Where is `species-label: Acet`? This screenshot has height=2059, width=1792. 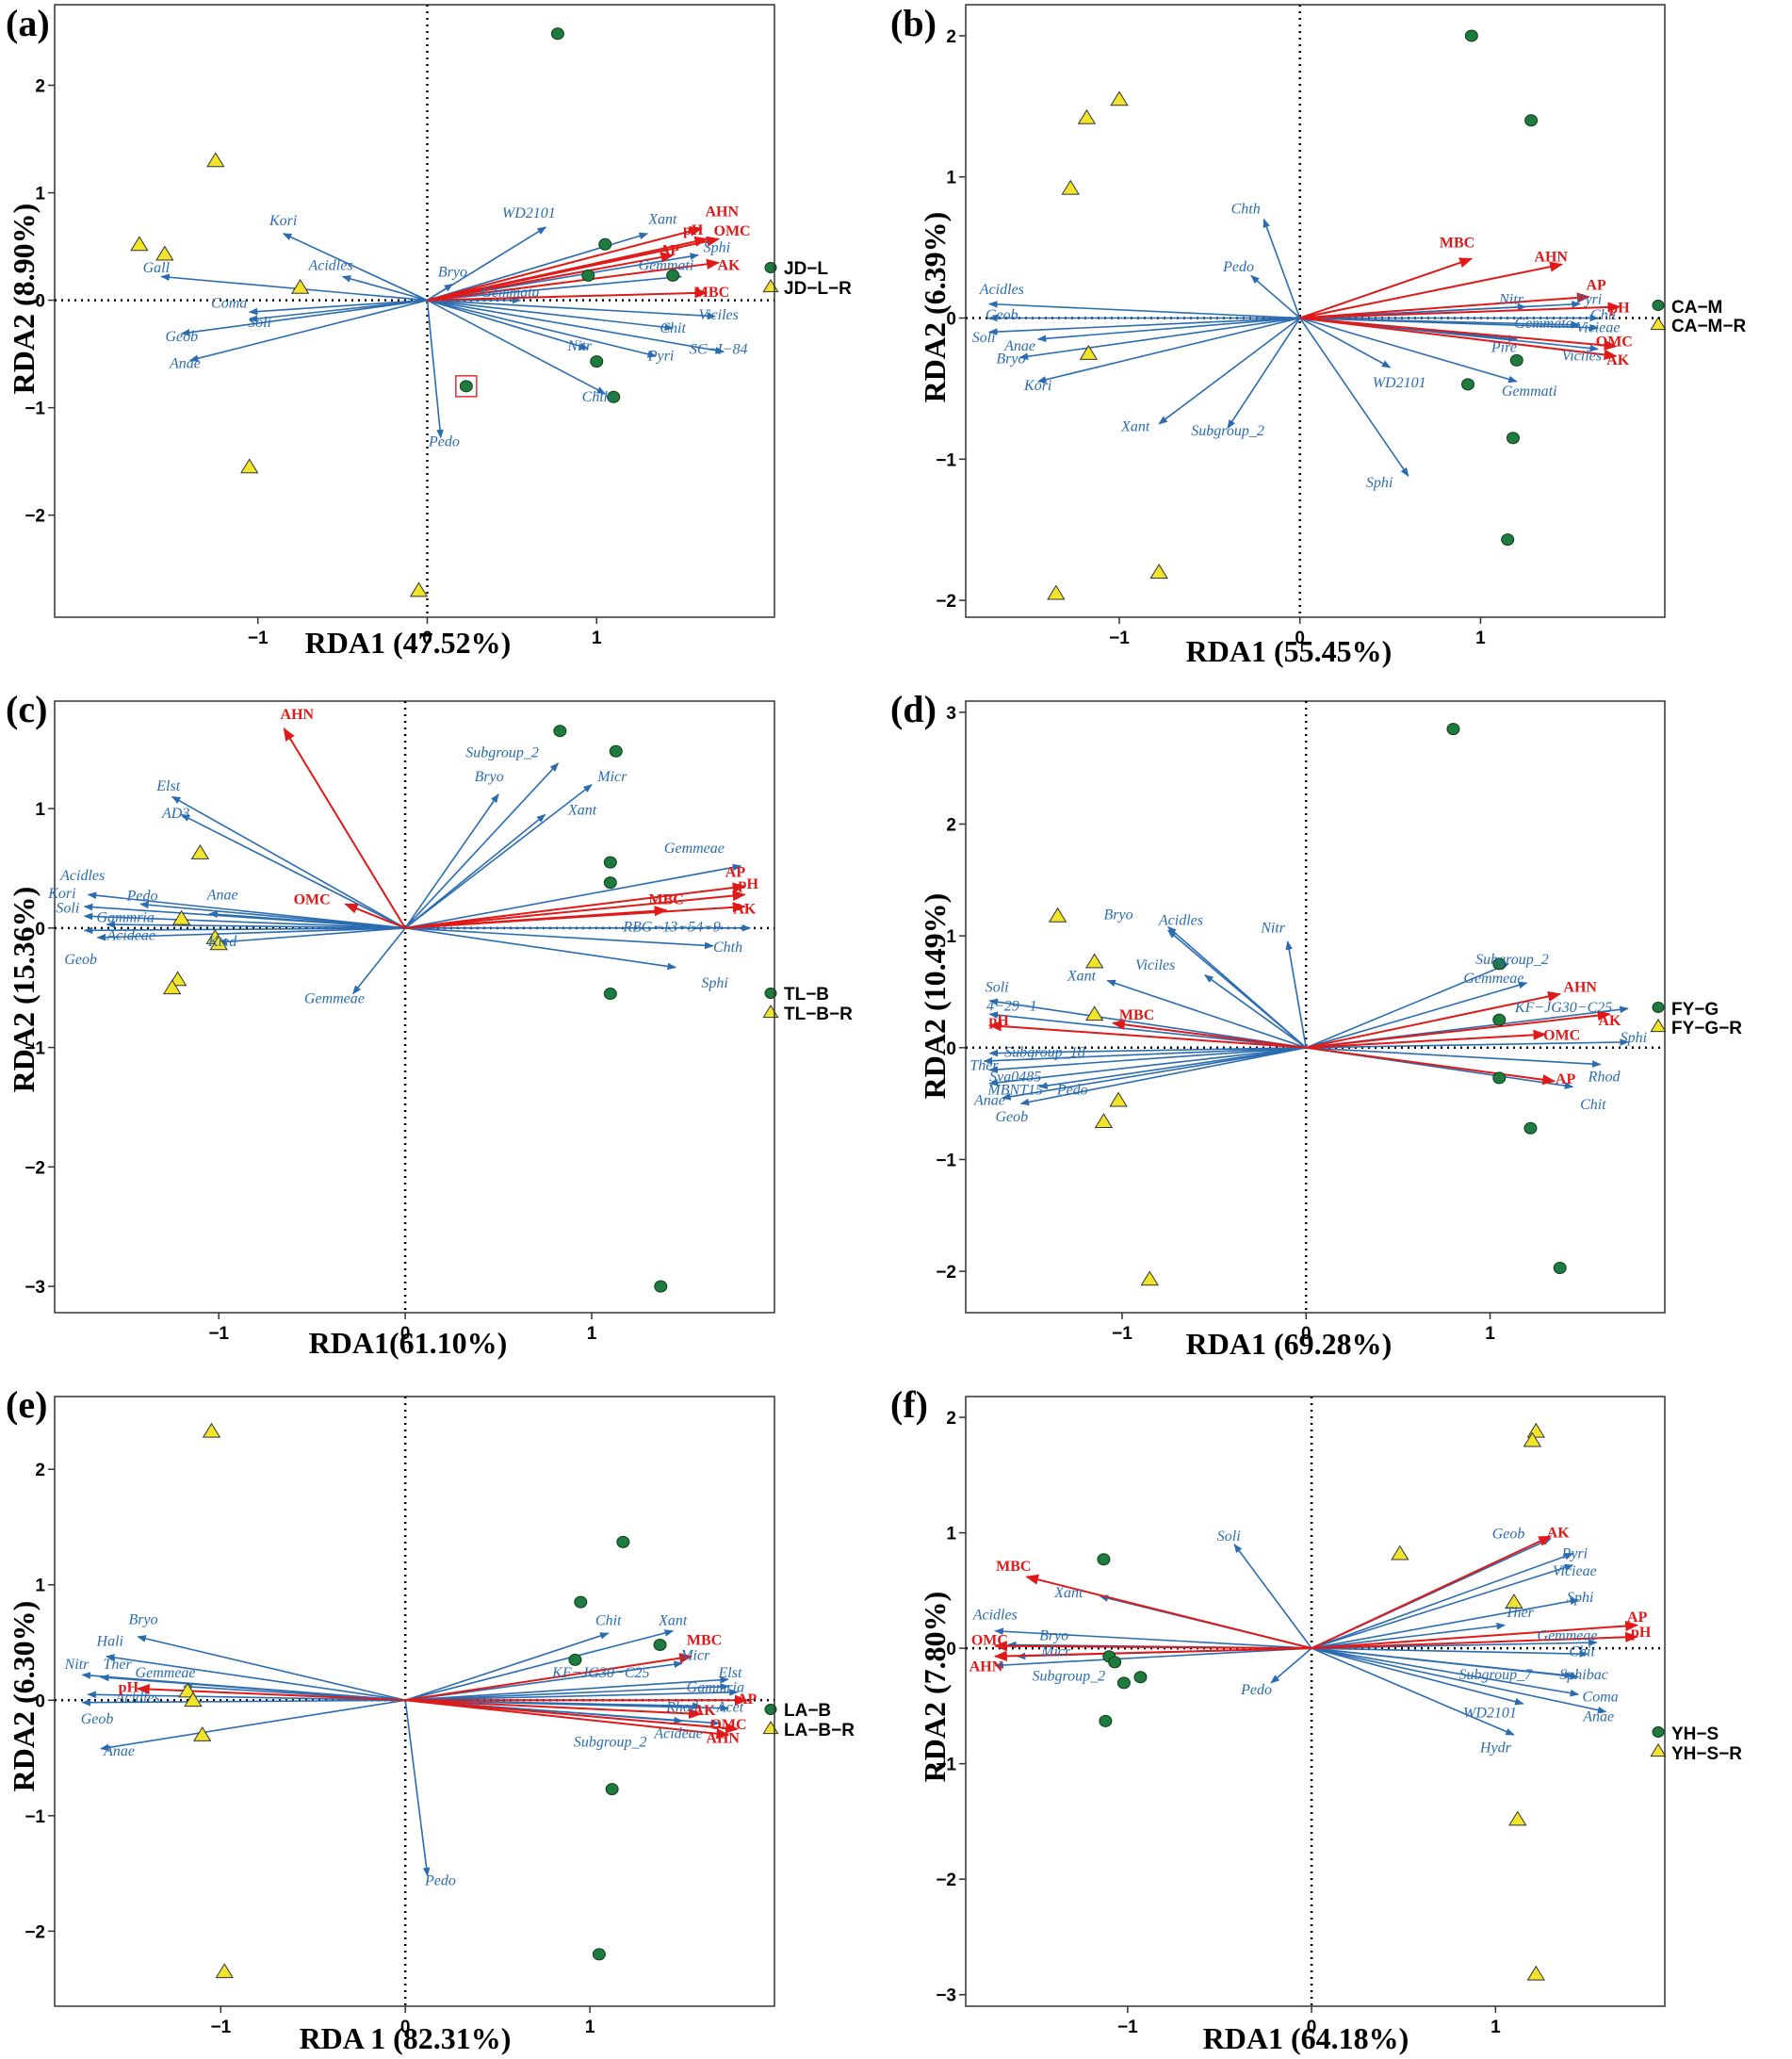
species-label: Acet is located at coordinates (730, 1708).